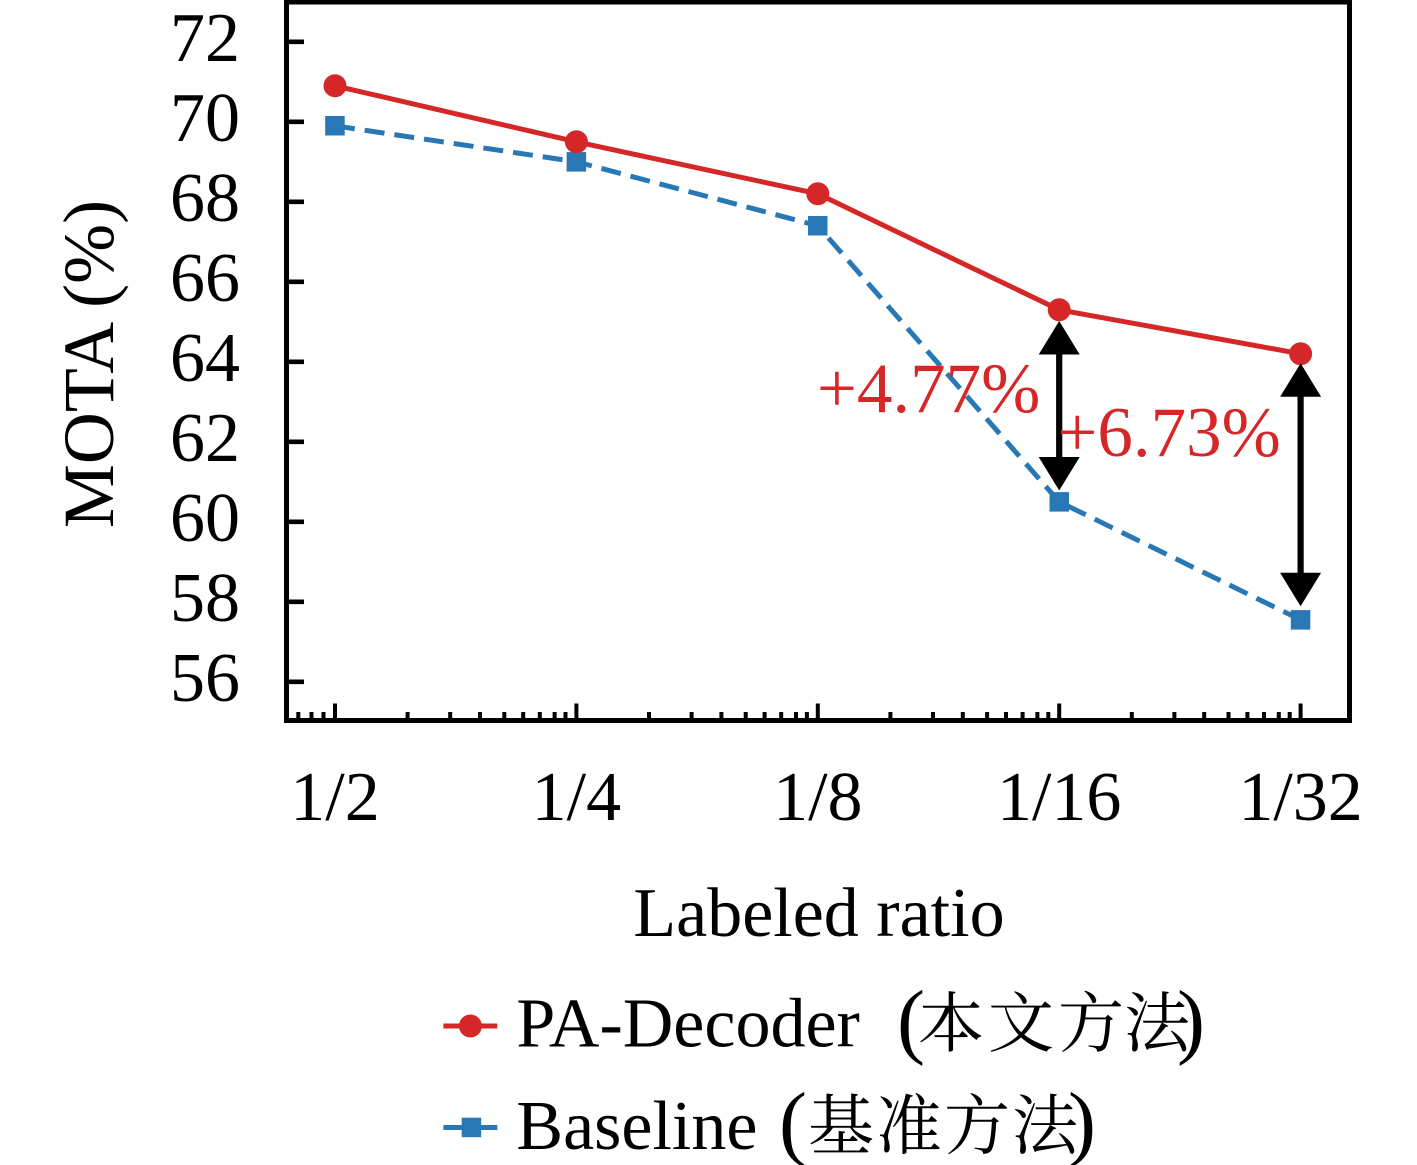 The width and height of the screenshot is (1417, 1165). I want to click on svg-text: PA-Decoder, so click(687, 1024).